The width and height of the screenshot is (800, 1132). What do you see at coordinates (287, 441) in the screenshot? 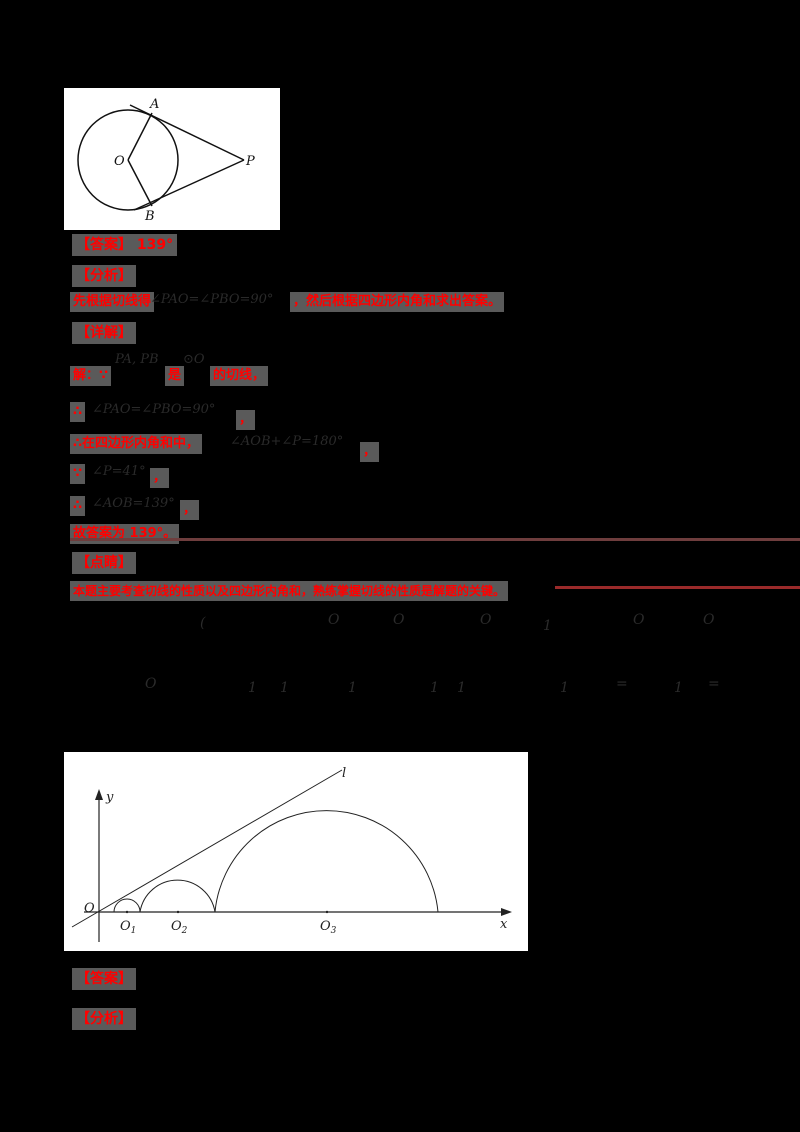
I see `detail-line3-formula: ∠AOB+∠P=180°` at bounding box center [287, 441].